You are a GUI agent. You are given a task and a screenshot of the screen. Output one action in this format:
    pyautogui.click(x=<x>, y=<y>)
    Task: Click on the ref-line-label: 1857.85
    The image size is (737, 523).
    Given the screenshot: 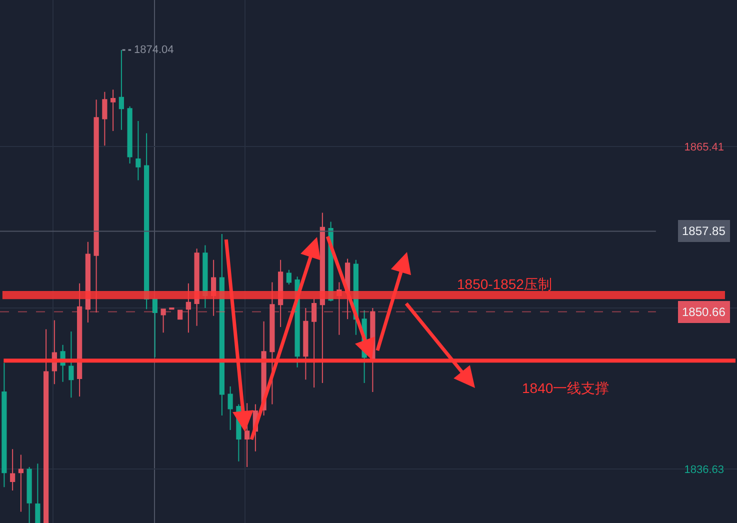 What is the action you would take?
    pyautogui.click(x=704, y=231)
    